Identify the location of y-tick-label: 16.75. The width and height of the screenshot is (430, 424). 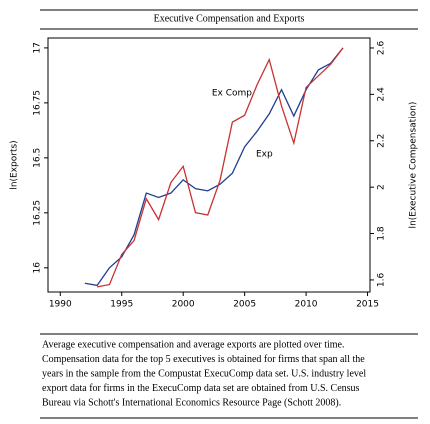
(38, 103).